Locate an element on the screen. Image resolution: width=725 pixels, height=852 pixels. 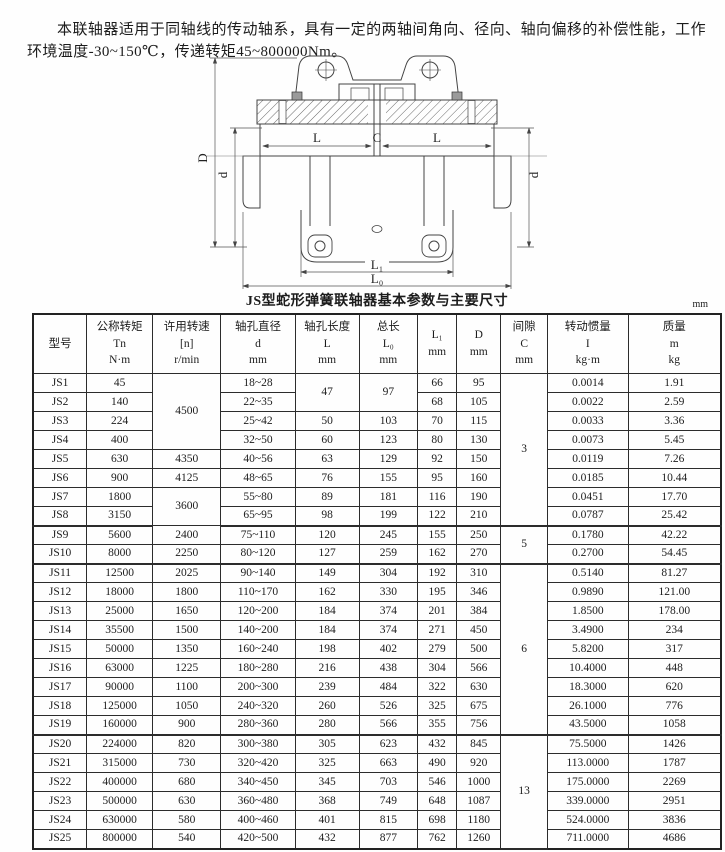
table-cell: 270 is located at coordinates (479, 554).